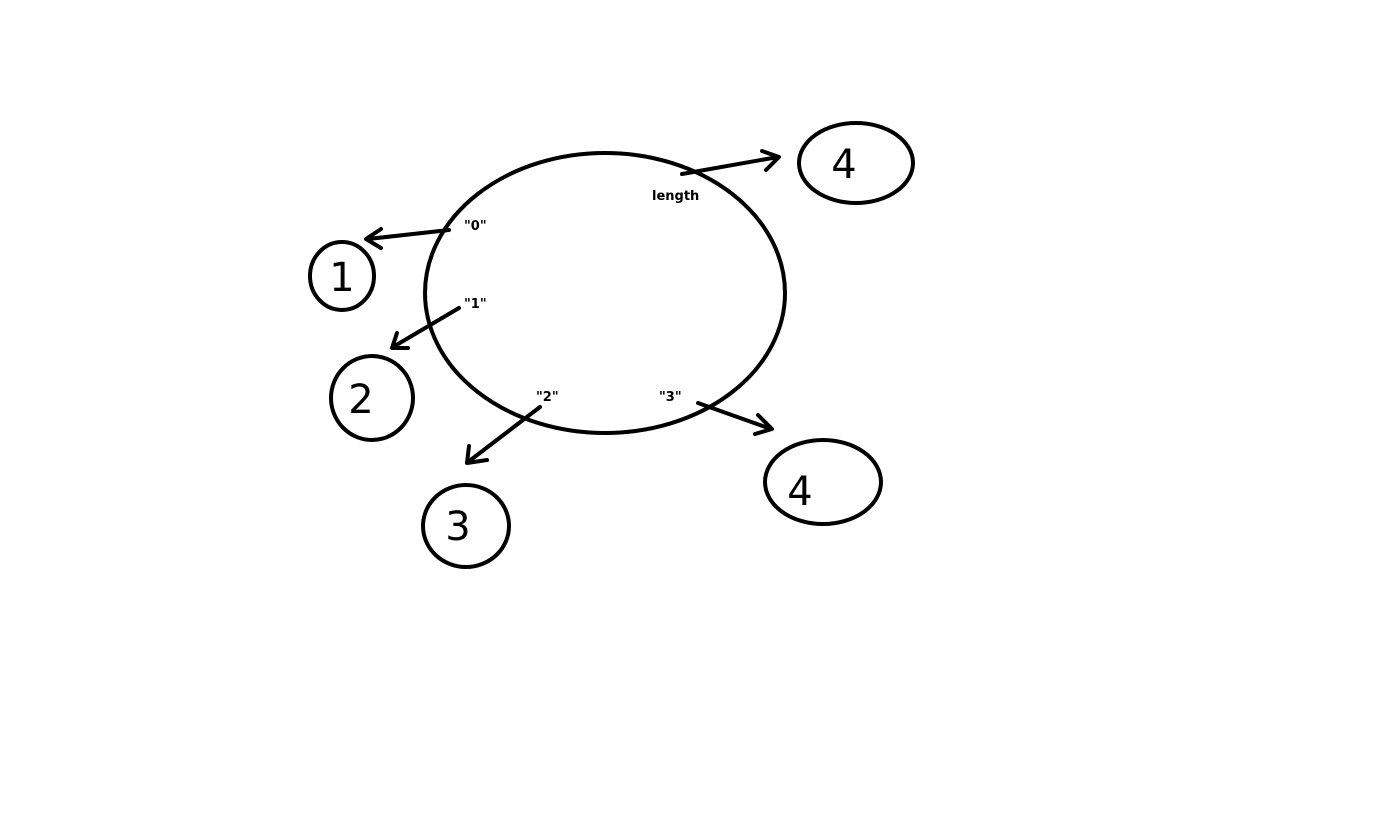 This screenshot has height=819, width=1392. What do you see at coordinates (670, 397) in the screenshot?
I see `property-key-3: "3"` at bounding box center [670, 397].